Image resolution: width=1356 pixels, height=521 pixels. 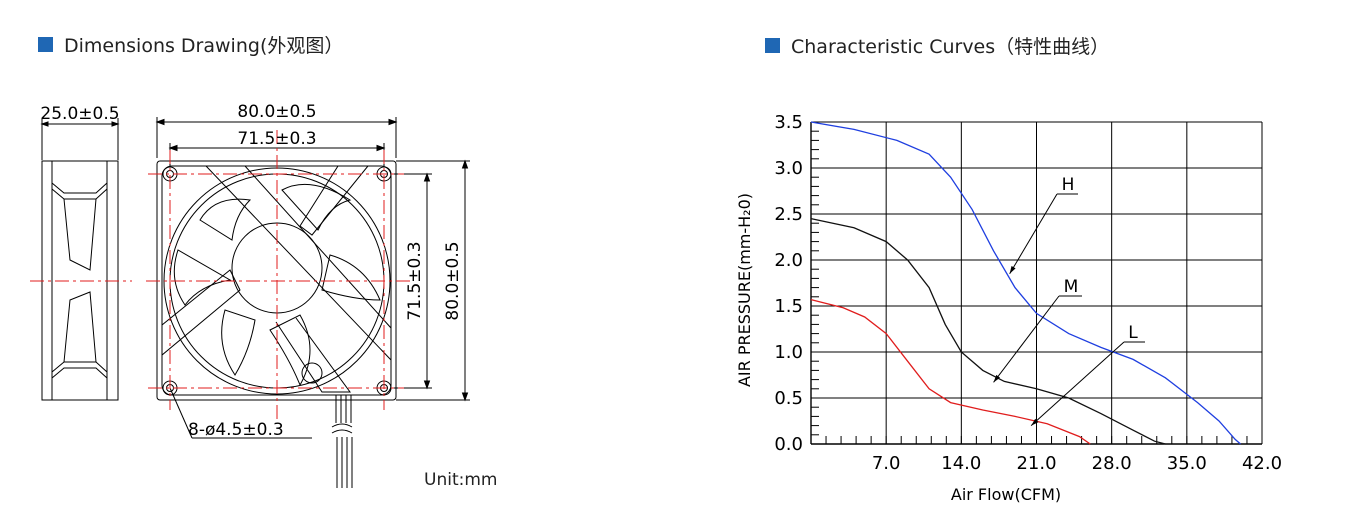 I want to click on x-axis-label: Air Flow(CFM), so click(x=1006, y=494).